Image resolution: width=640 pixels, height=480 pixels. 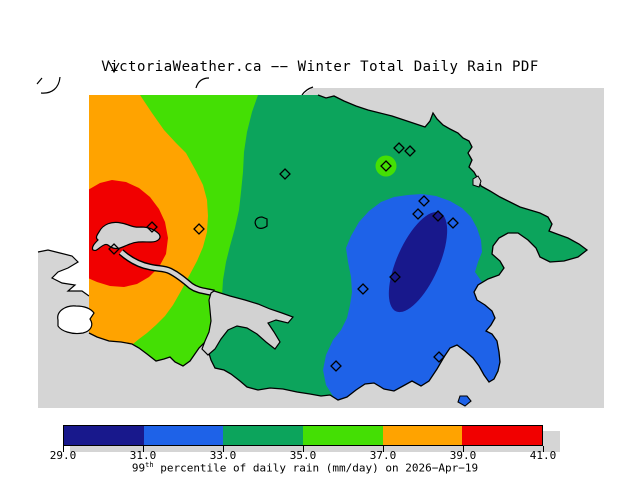 What do you see at coordinates (39, 81) in the screenshot?
I see `northwest-tick-fragment` at bounding box center [39, 81].